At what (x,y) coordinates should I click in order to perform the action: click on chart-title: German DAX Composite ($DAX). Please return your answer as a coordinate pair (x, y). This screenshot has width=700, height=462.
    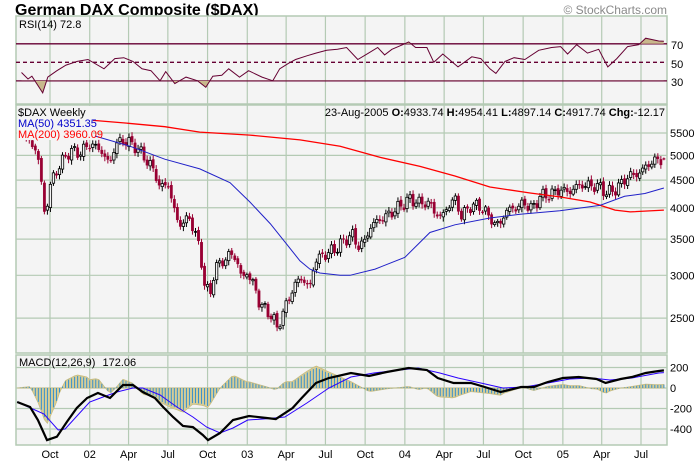
    Looking at the image, I should click on (137, 10).